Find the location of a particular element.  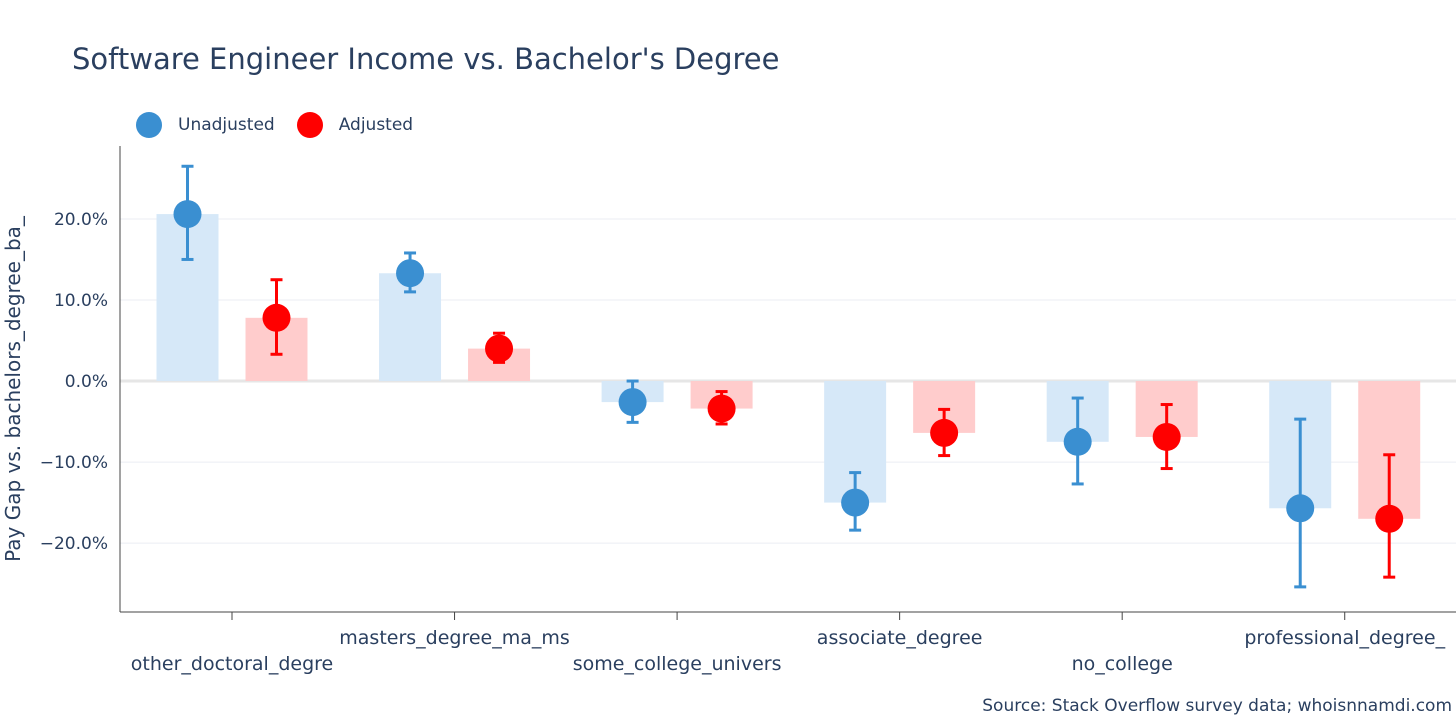

point-adjusted-professional_degree_ is located at coordinates (1389, 518).